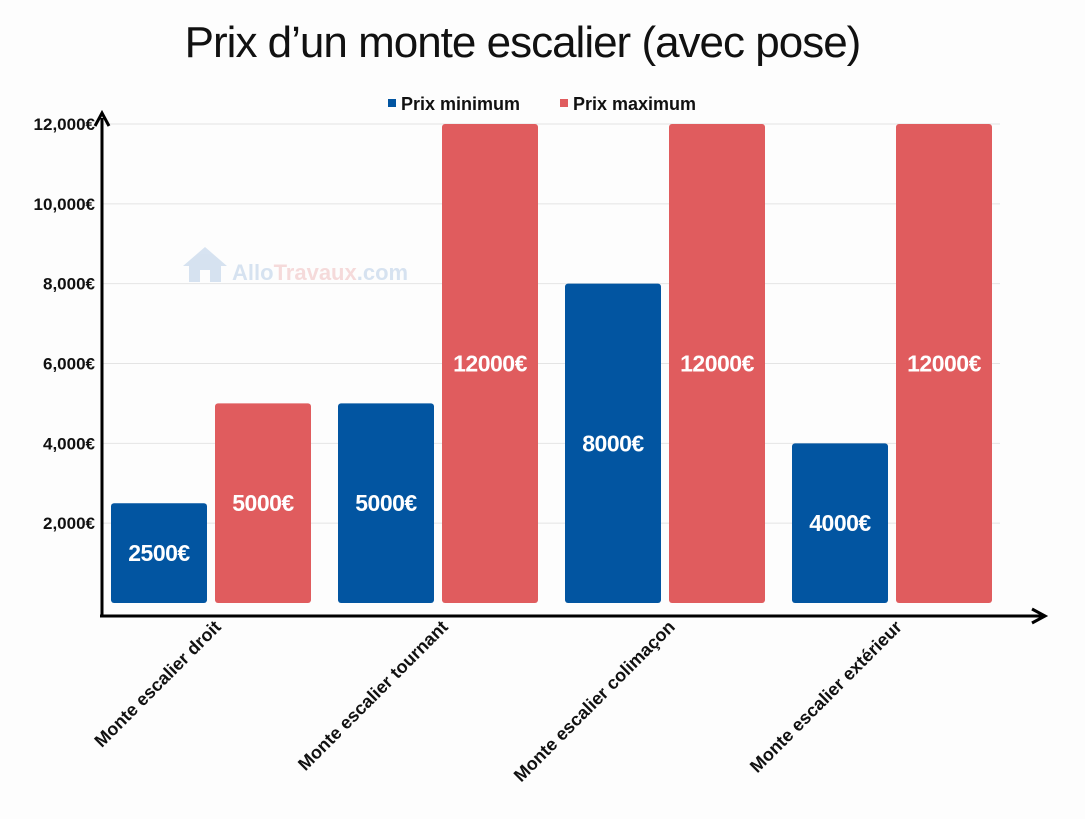  I want to click on data-label: 2500€, so click(159, 553).